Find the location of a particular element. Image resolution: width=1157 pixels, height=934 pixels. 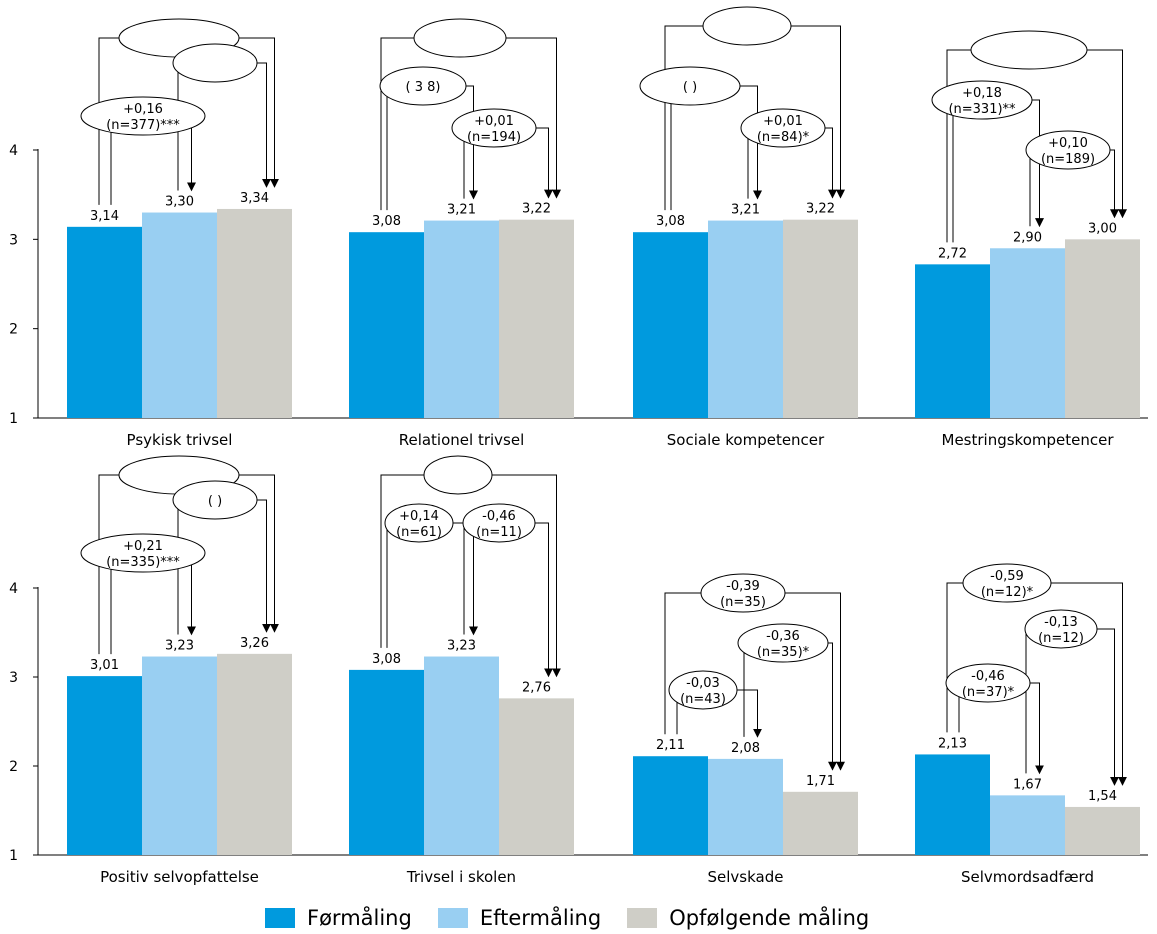

bar-value-label: 2,76 is located at coordinates (536, 687).